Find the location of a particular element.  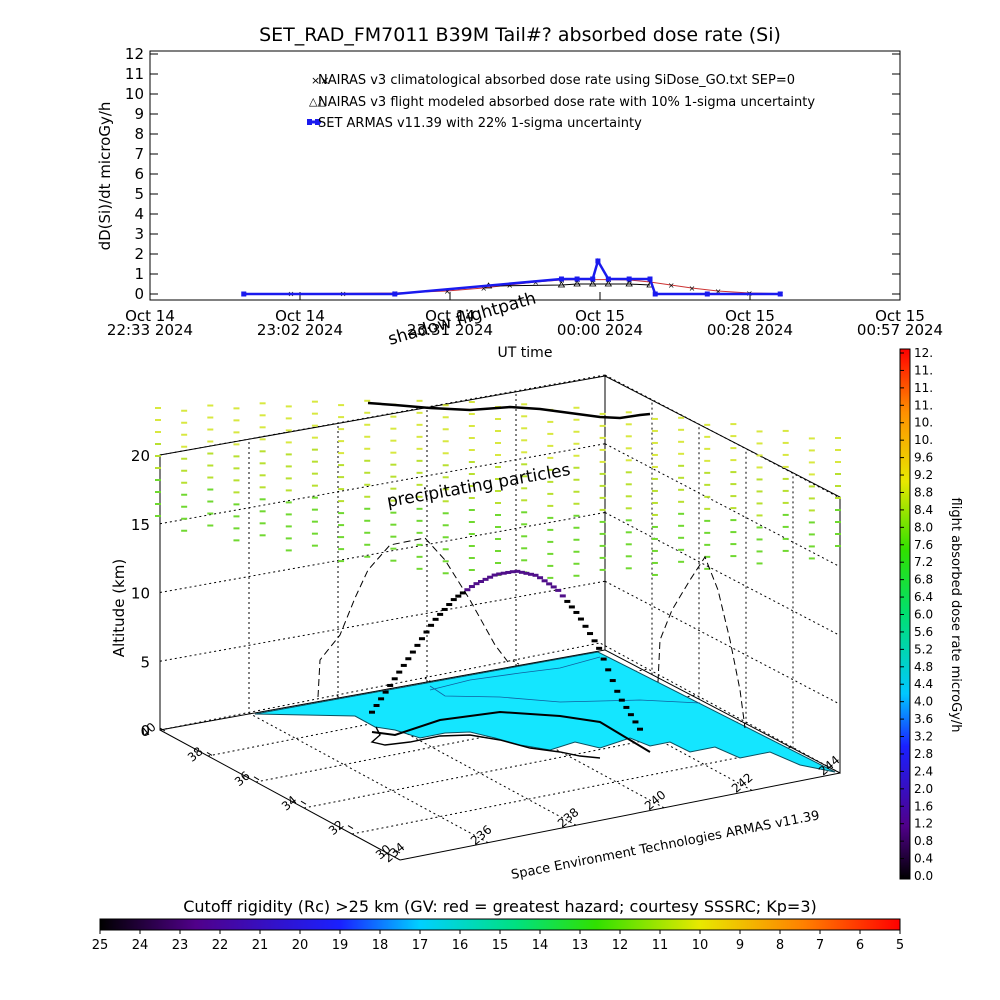

flight-path is located at coordinates (506, 650).